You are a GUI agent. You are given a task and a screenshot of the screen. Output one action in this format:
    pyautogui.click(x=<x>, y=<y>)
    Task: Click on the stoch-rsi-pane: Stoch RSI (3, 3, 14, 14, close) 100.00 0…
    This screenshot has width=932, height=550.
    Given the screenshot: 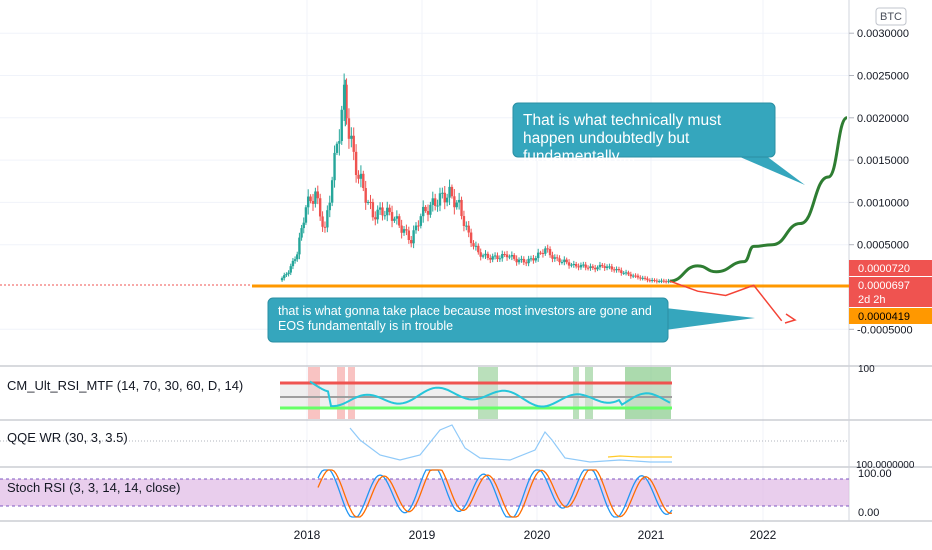 What is the action you would take?
    pyautogui.click(x=446, y=493)
    